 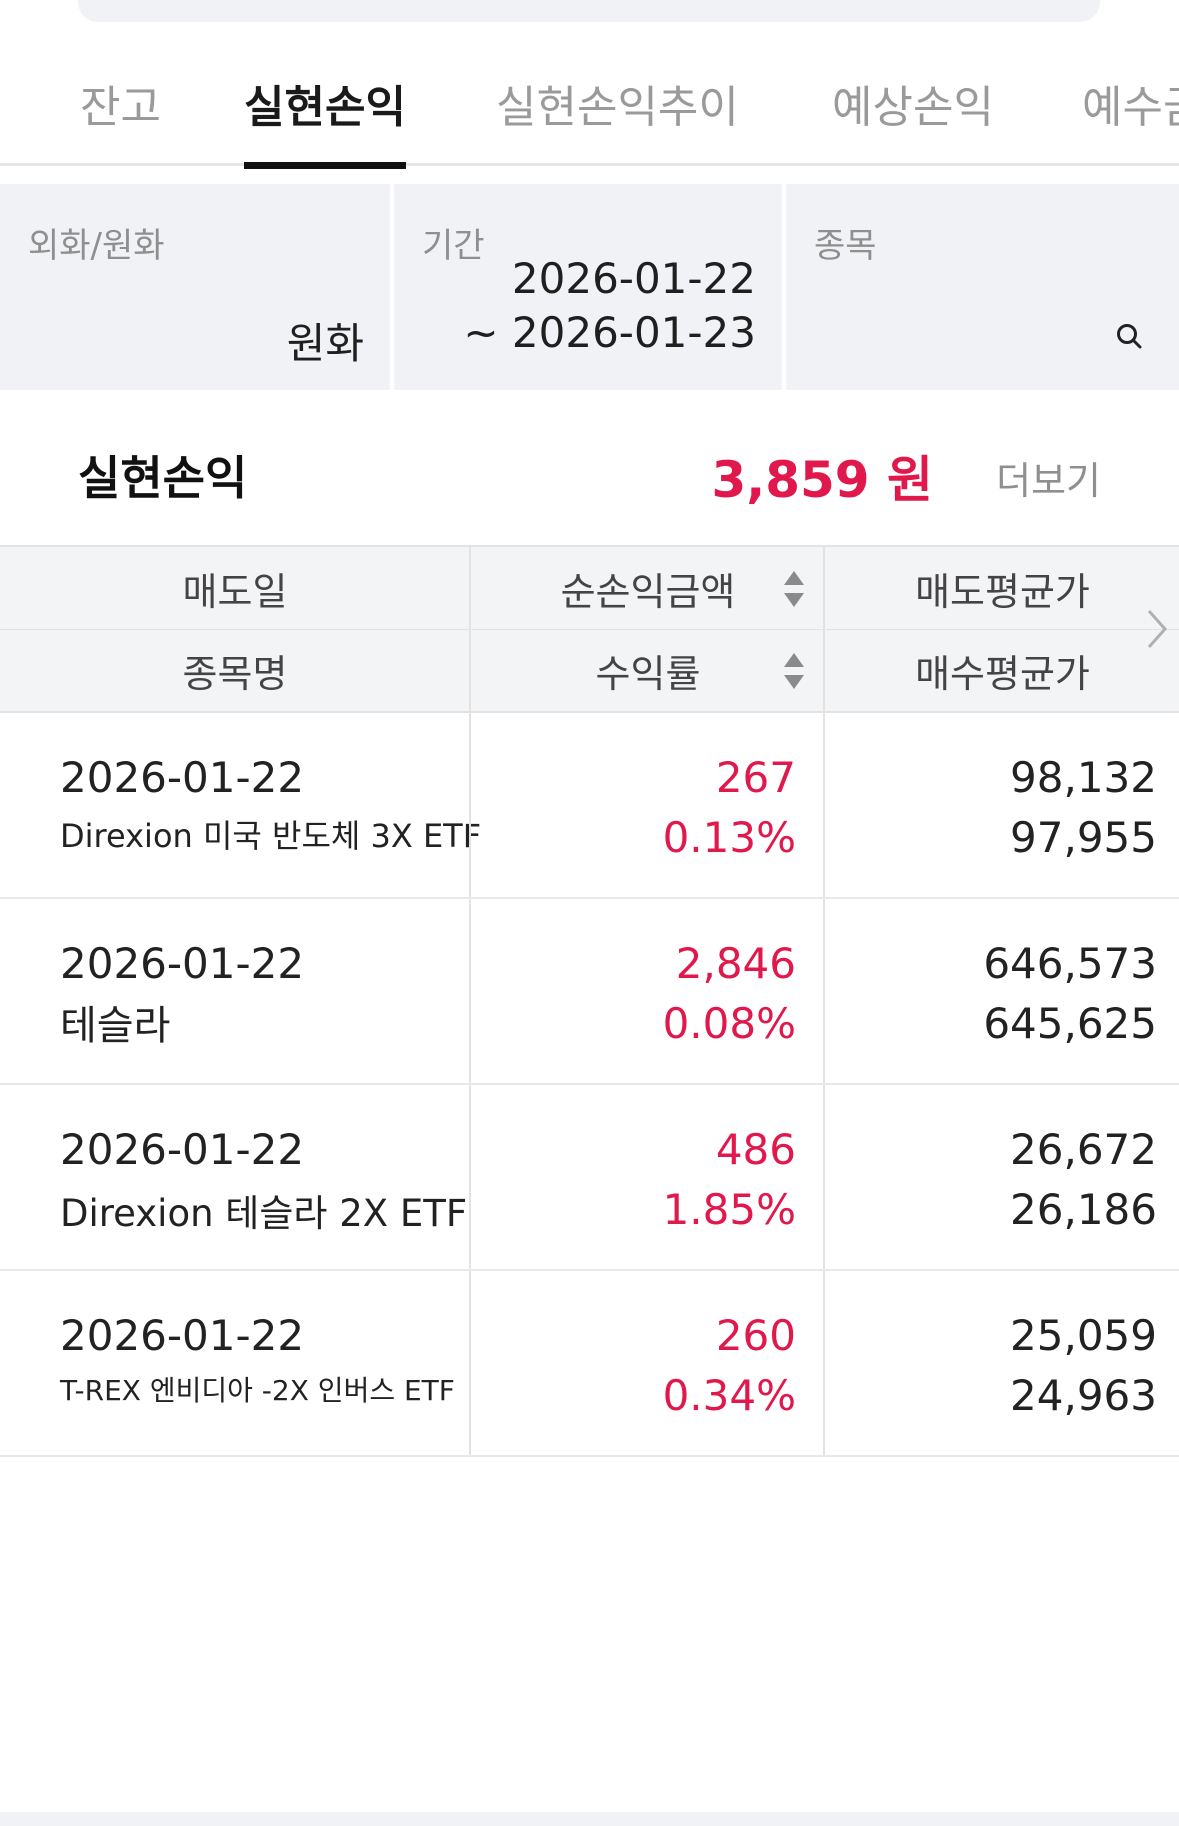 What do you see at coordinates (115, 1026) in the screenshot?
I see `stock-name: 테슬라` at bounding box center [115, 1026].